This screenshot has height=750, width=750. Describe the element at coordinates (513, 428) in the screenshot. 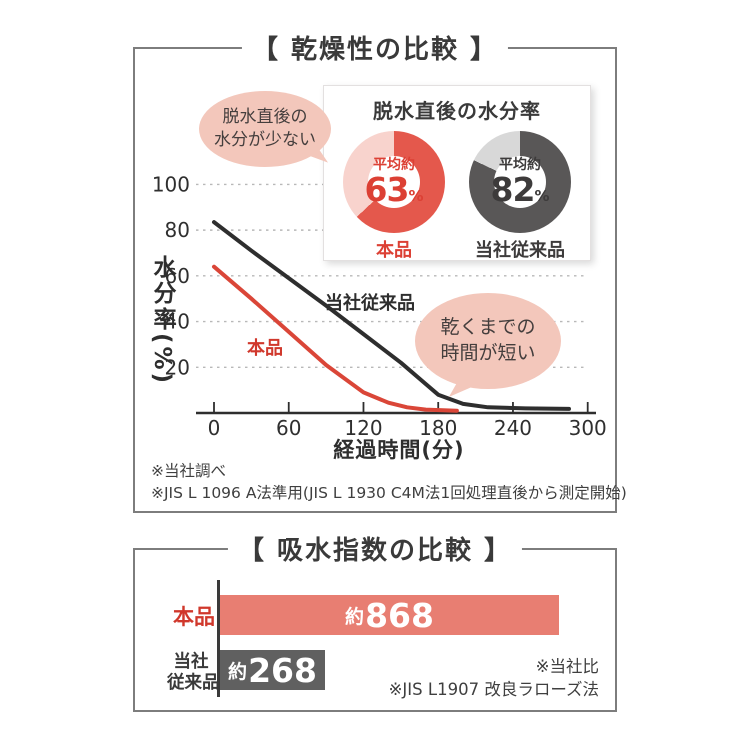

I see `svg-text: 240` at that location.